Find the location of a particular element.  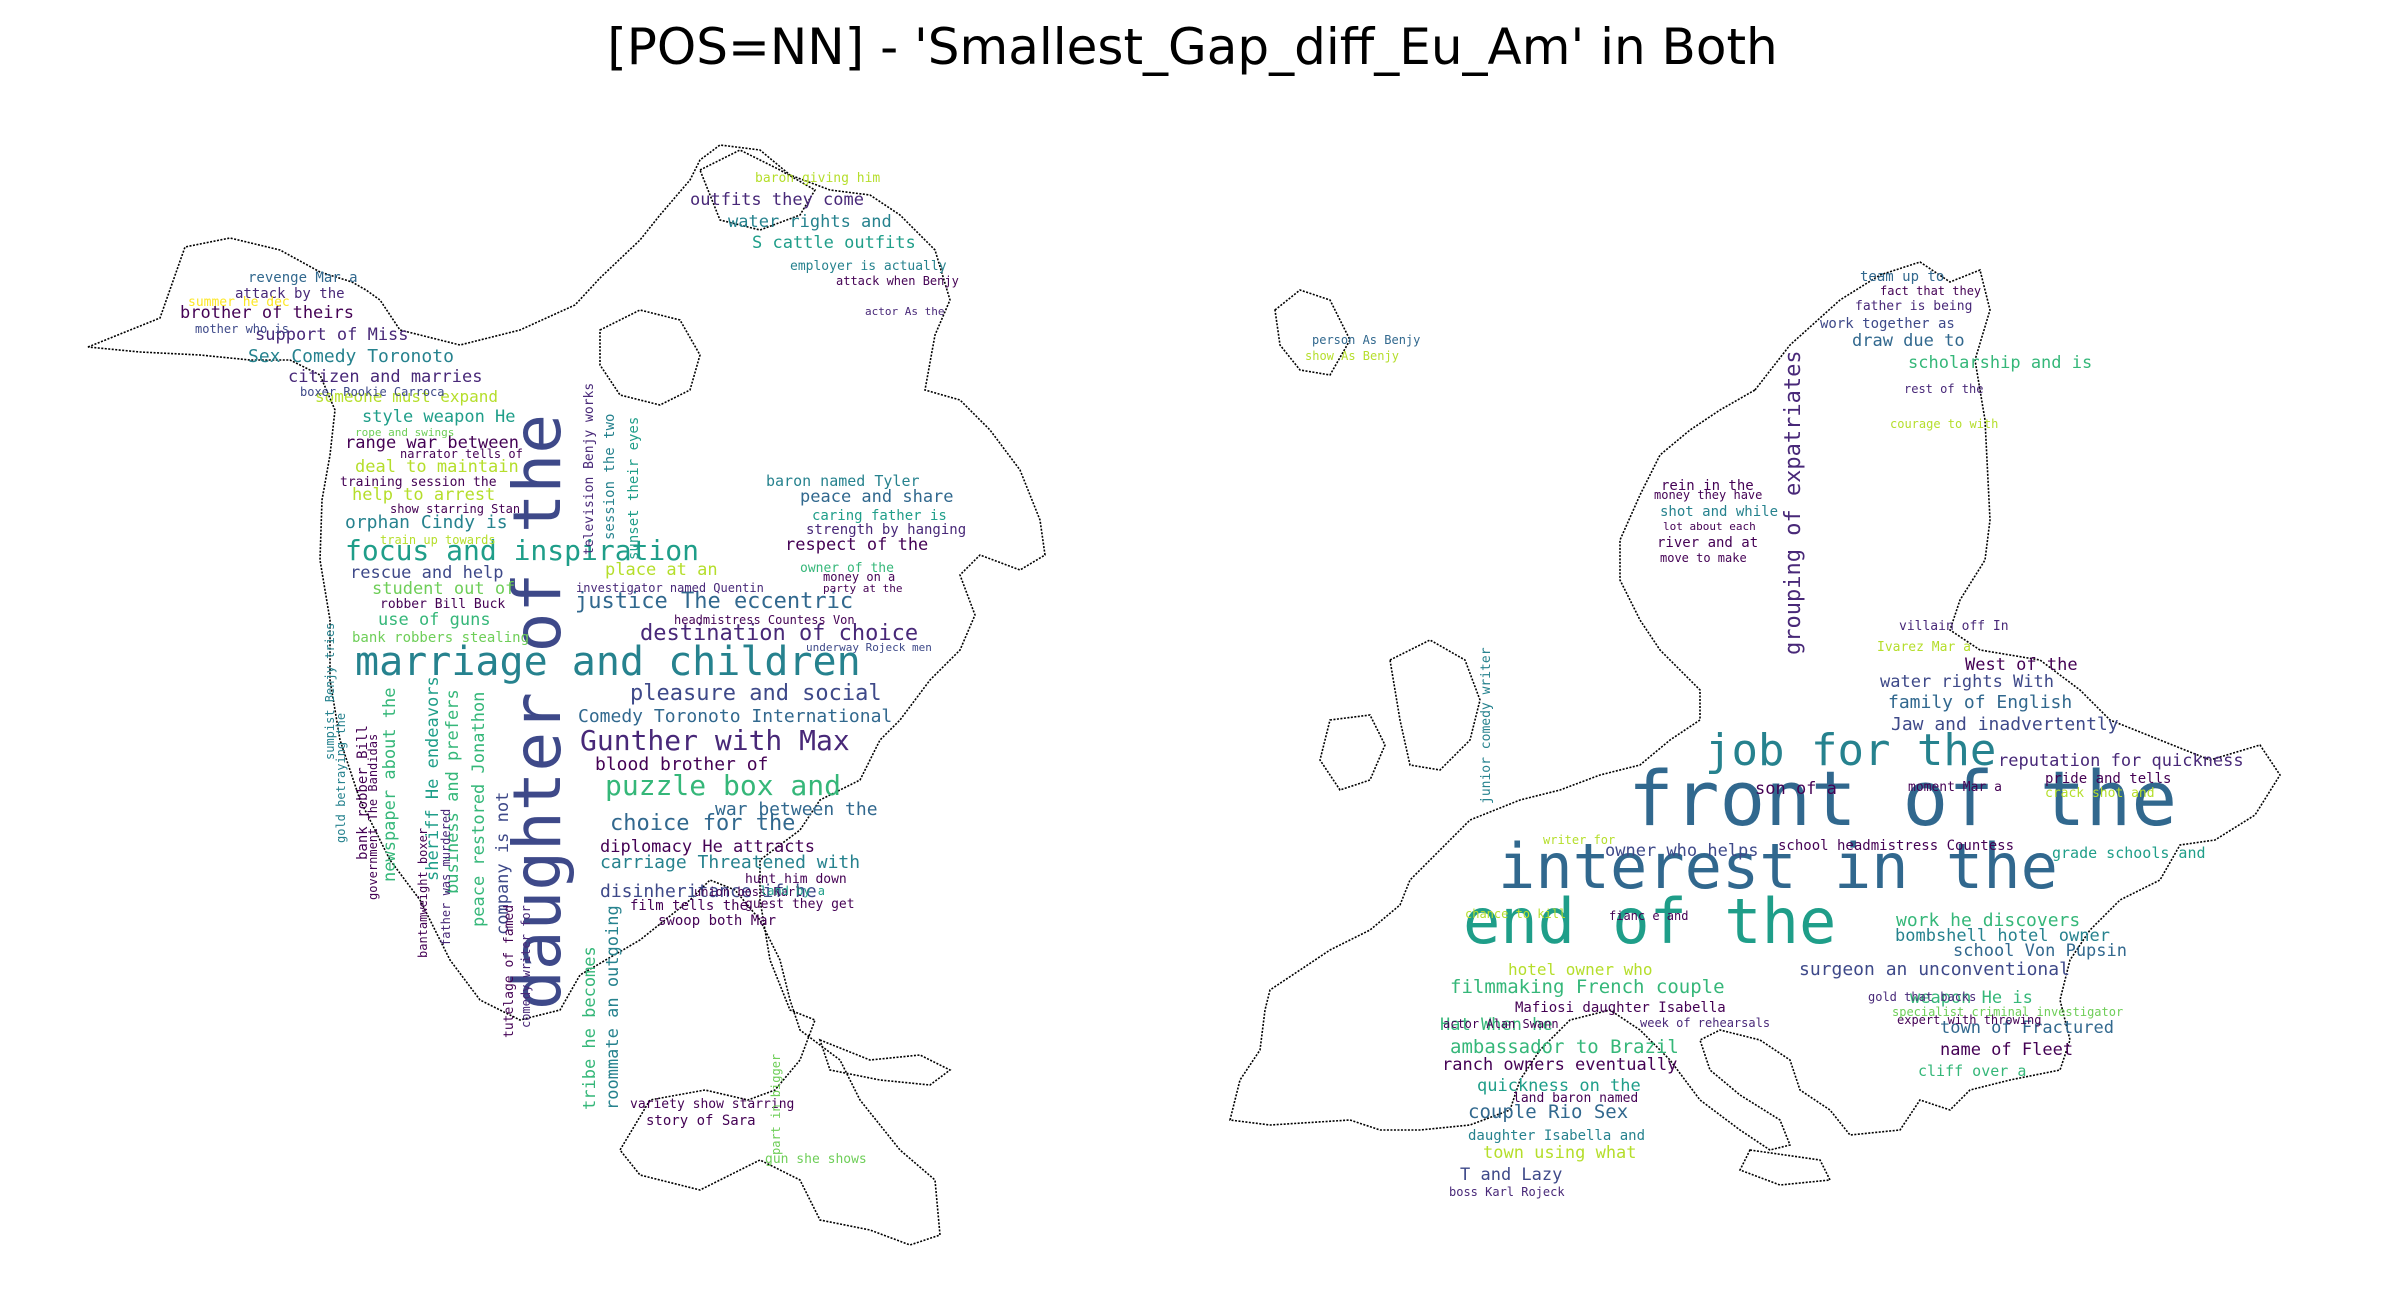

europe-word: job for the is located at coordinates (1850, 750).